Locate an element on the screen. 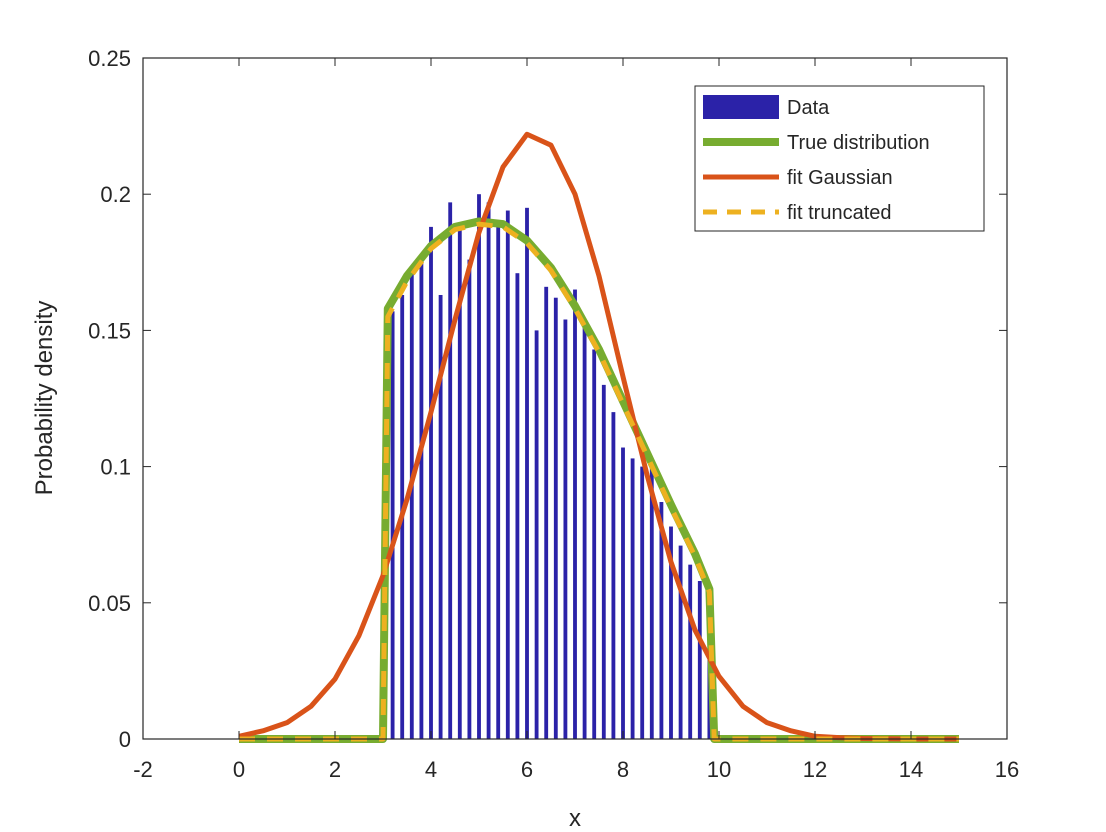 The width and height of the screenshot is (1106, 832). x-tick-label: 14 is located at coordinates (911, 769).